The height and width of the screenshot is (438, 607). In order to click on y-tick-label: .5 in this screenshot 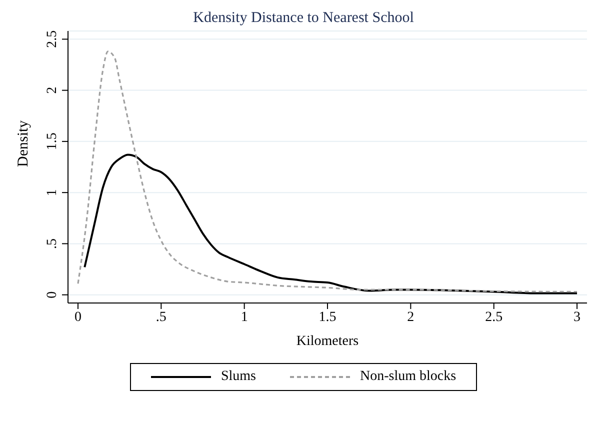, I will do `click(52, 243)`.